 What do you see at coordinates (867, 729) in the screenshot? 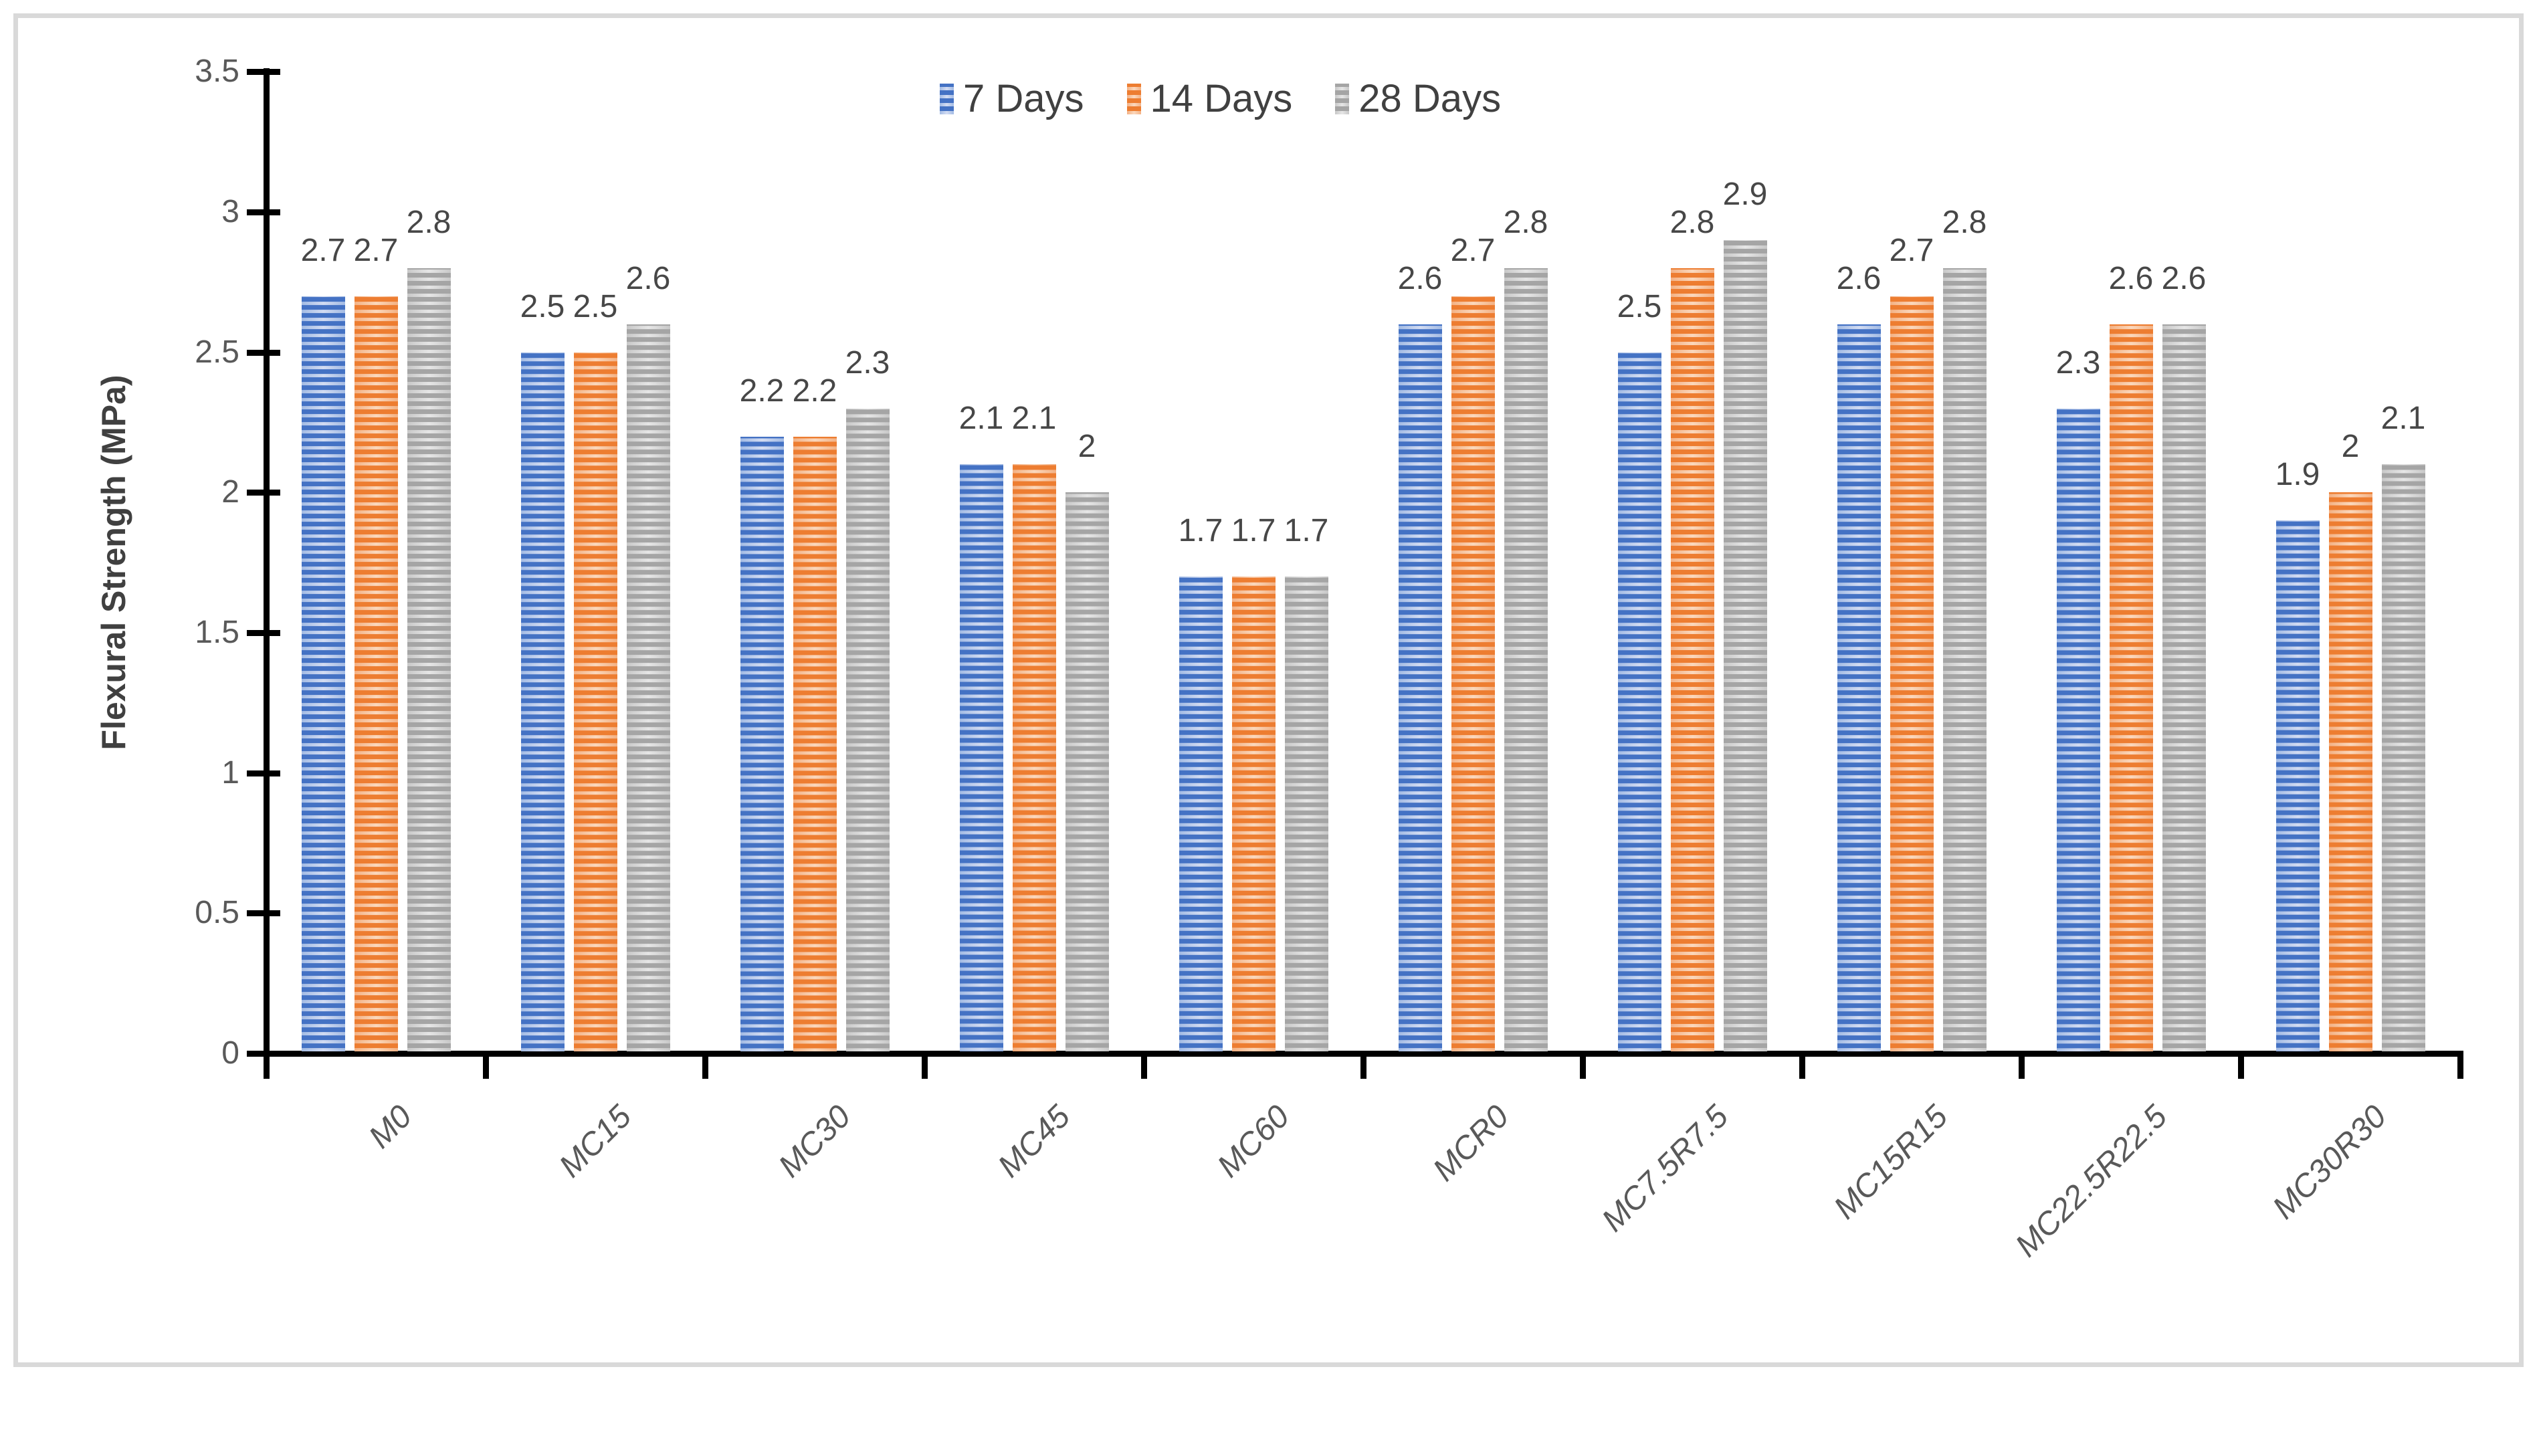
I see `bar-28days-mc30` at bounding box center [867, 729].